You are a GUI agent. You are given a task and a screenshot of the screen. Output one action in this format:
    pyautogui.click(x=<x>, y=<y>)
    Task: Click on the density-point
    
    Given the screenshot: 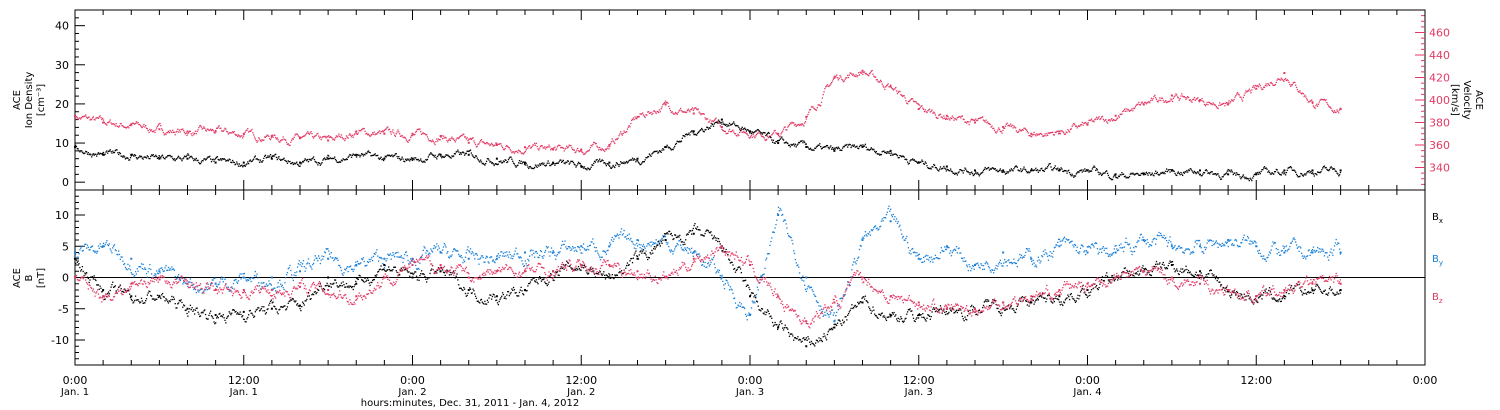 What is the action you would take?
    pyautogui.click(x=553, y=162)
    